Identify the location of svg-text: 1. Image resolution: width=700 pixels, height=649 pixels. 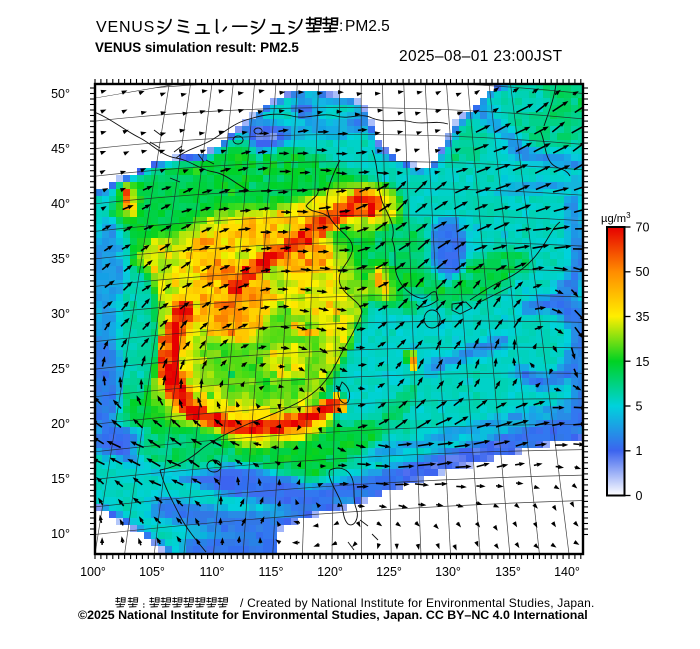
(639, 451).